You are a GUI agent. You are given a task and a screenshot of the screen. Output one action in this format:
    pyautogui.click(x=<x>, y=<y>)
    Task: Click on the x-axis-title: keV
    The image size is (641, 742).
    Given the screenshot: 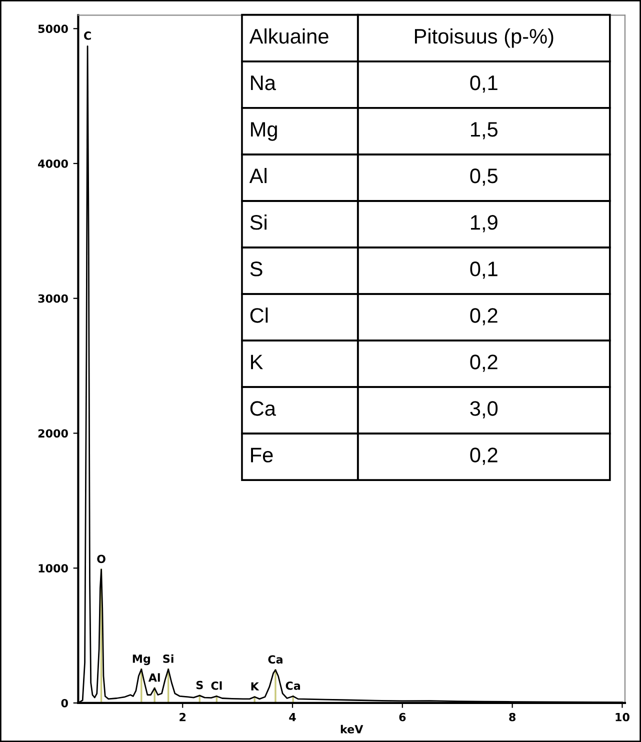 What is the action you would take?
    pyautogui.click(x=352, y=729)
    